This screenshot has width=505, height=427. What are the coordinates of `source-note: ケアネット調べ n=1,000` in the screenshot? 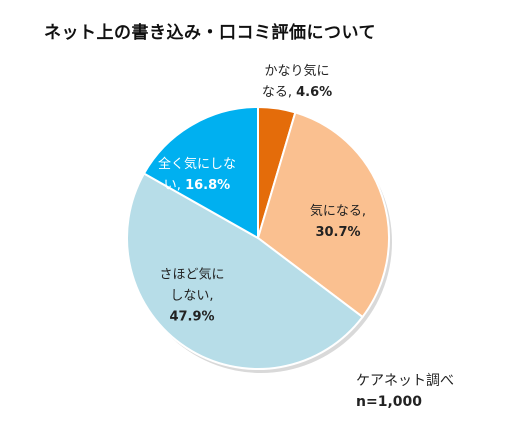 It's located at (405, 392).